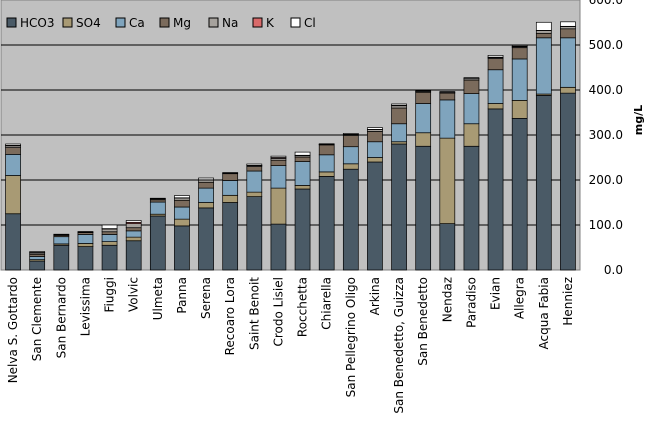  Describe the element at coordinates (257, 22) in the screenshot. I see `legend-swatch-k` at that location.